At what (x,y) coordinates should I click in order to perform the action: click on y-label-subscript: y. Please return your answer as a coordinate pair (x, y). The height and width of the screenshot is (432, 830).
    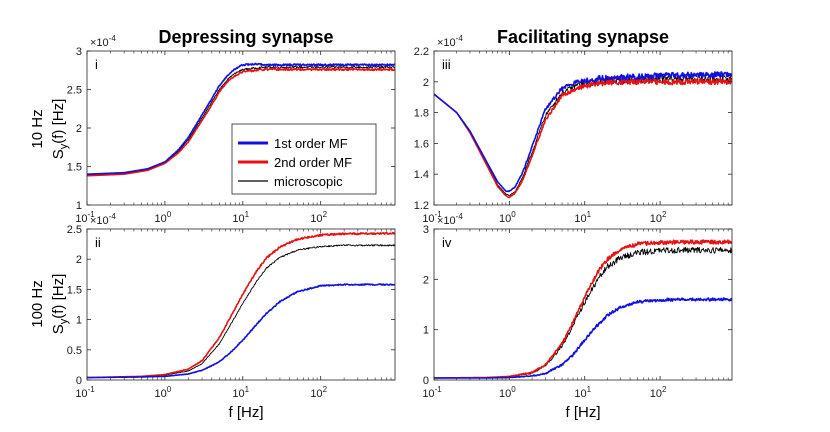
    Looking at the image, I should click on (64, 321).